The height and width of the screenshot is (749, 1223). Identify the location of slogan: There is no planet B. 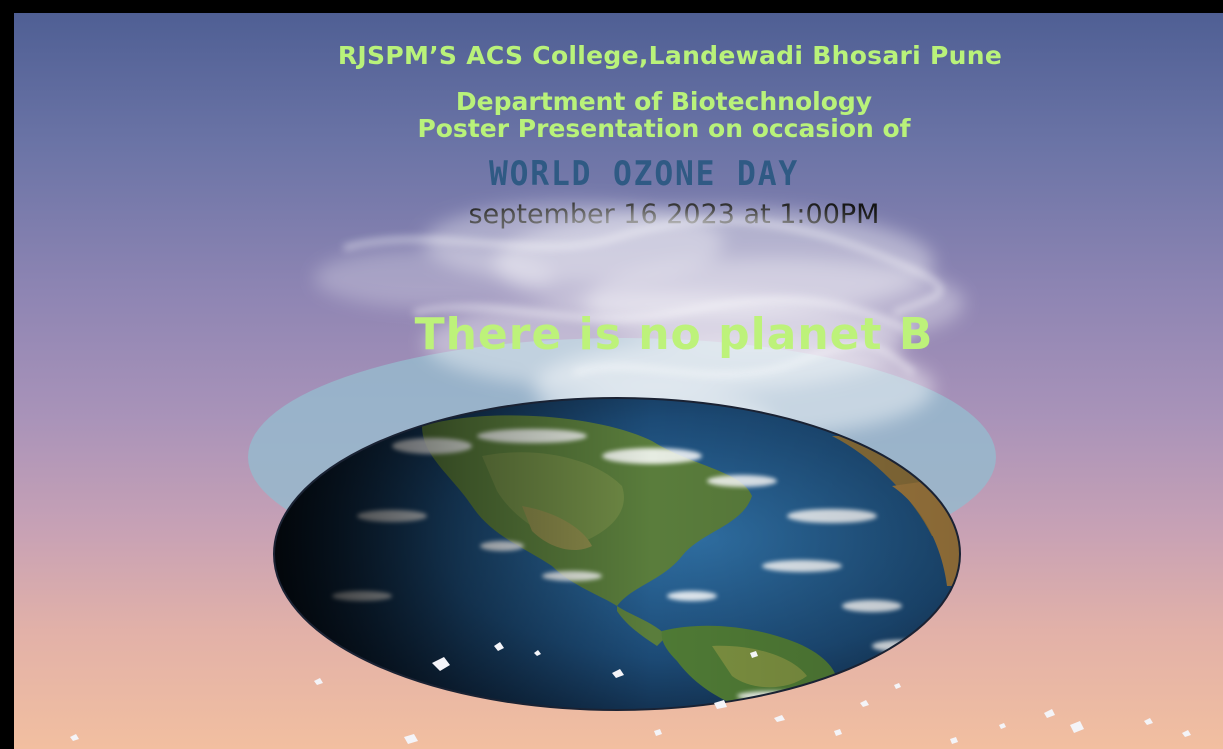
(674, 334).